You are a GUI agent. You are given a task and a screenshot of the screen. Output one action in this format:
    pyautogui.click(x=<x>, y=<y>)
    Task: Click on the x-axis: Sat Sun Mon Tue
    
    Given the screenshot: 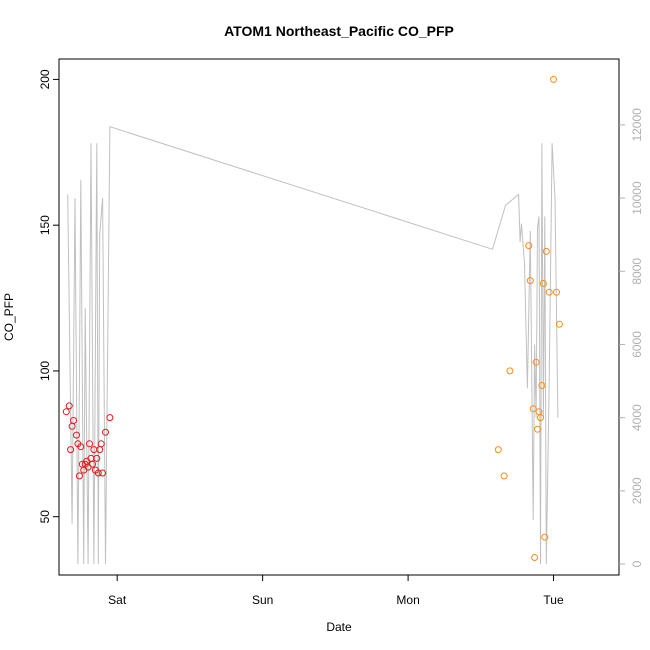 What is the action you would take?
    pyautogui.click(x=336, y=591)
    